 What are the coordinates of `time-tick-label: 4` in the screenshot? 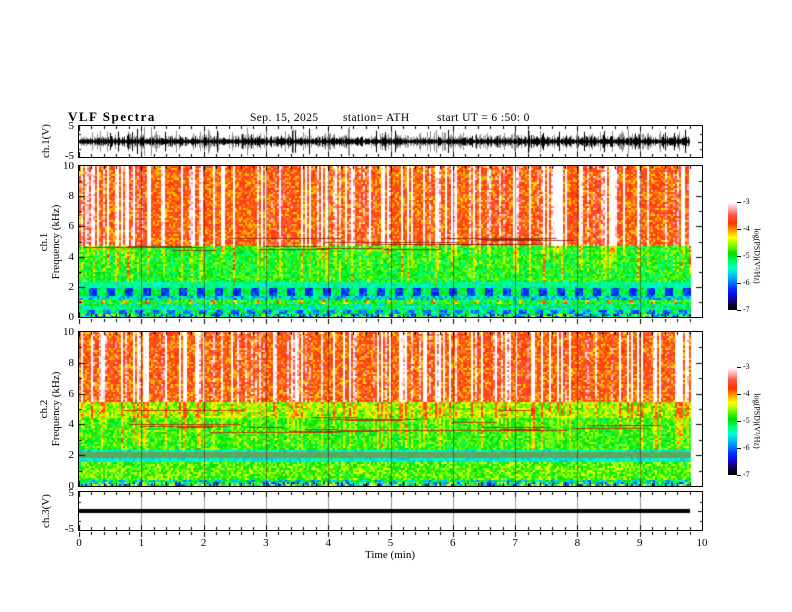 It's located at (328, 543).